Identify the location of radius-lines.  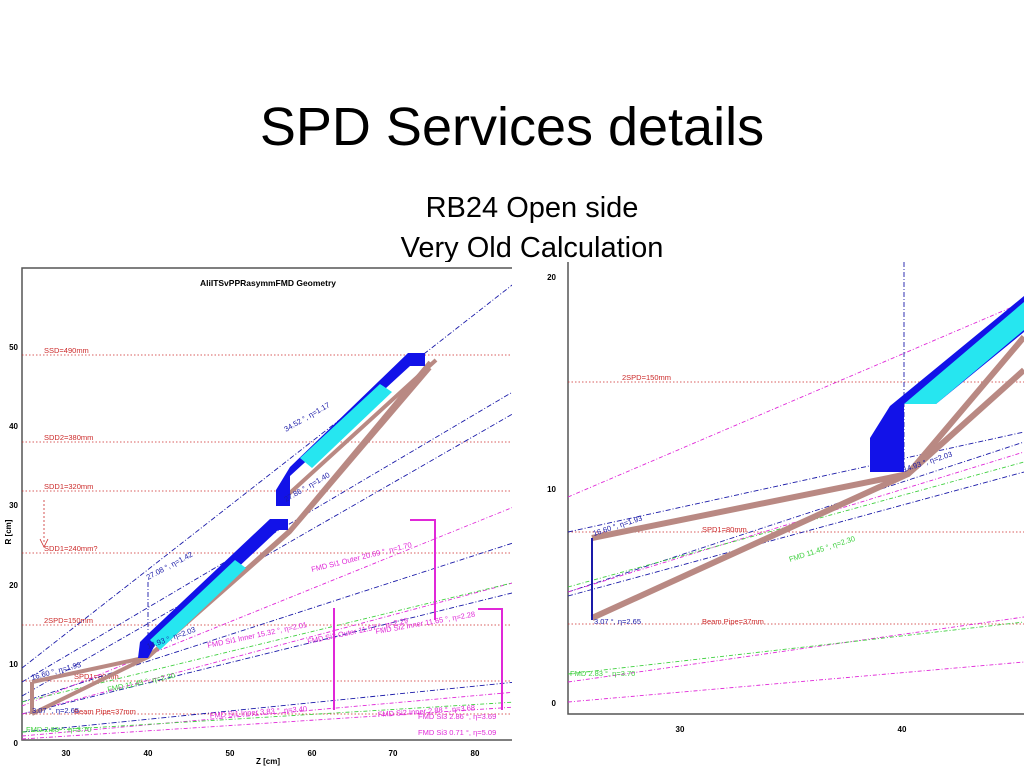
(796, 503).